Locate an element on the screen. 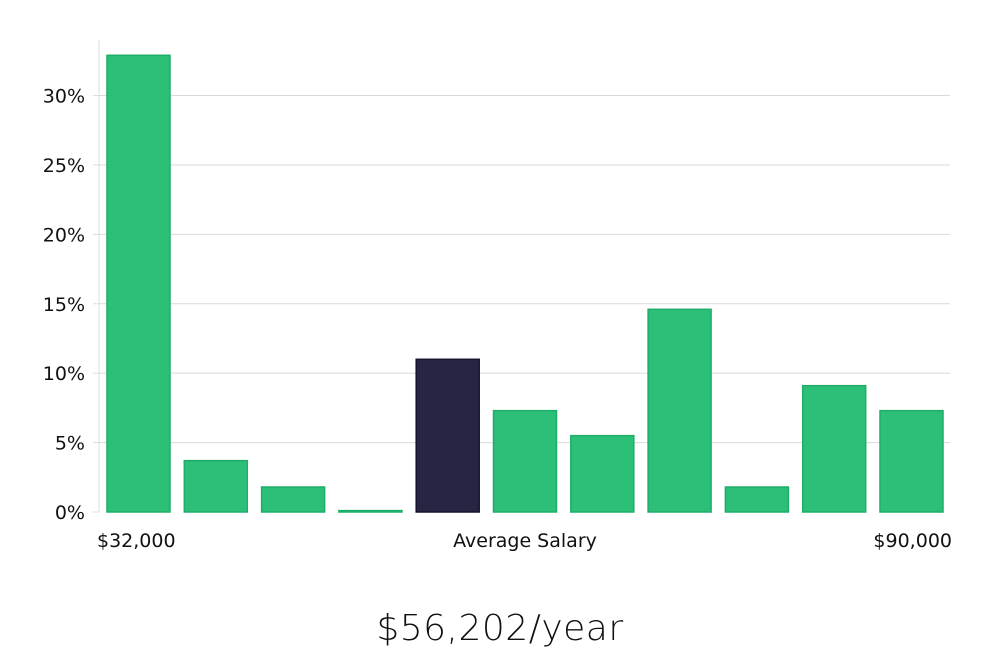 The image size is (1000, 660). y-tick-label: 15% is located at coordinates (64, 305).